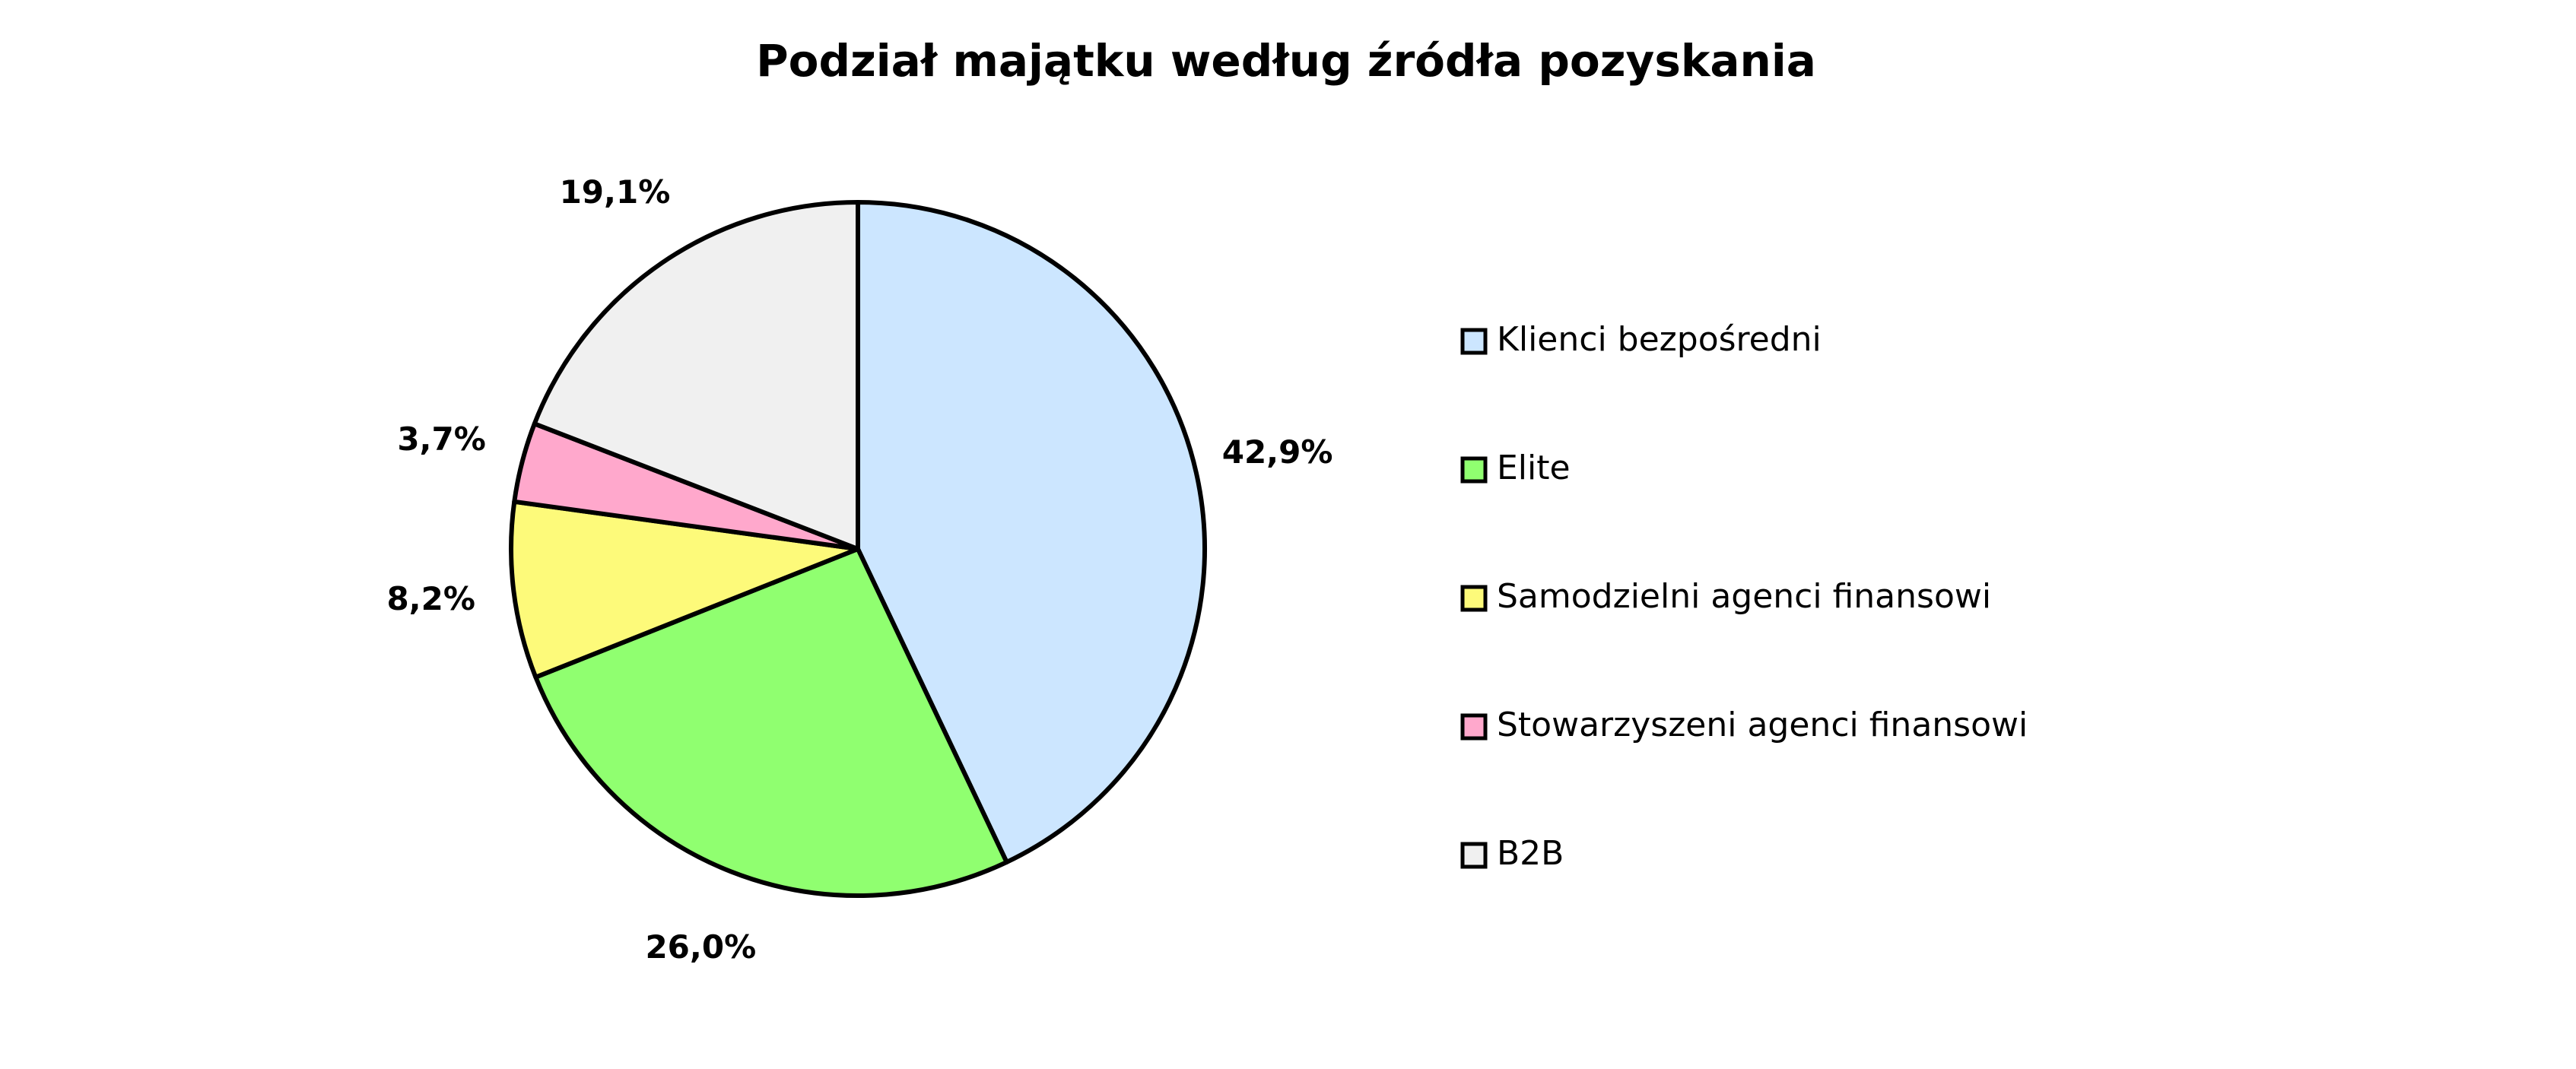  I want to click on value-label: 8,2%, so click(431, 598).